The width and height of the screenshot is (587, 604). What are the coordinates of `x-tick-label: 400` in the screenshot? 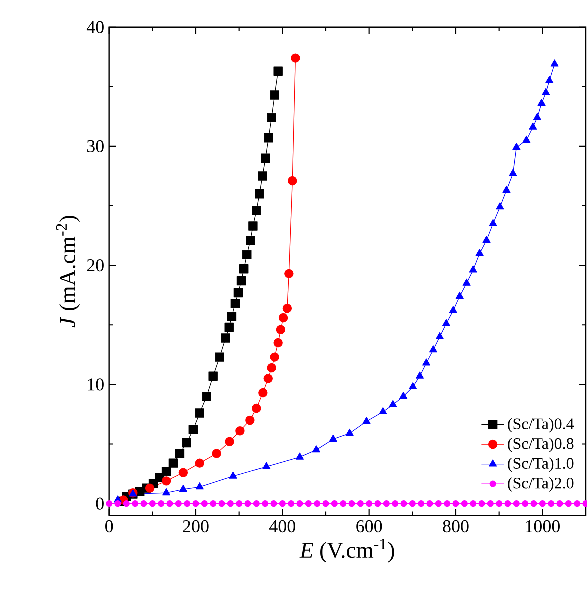 It's located at (283, 526).